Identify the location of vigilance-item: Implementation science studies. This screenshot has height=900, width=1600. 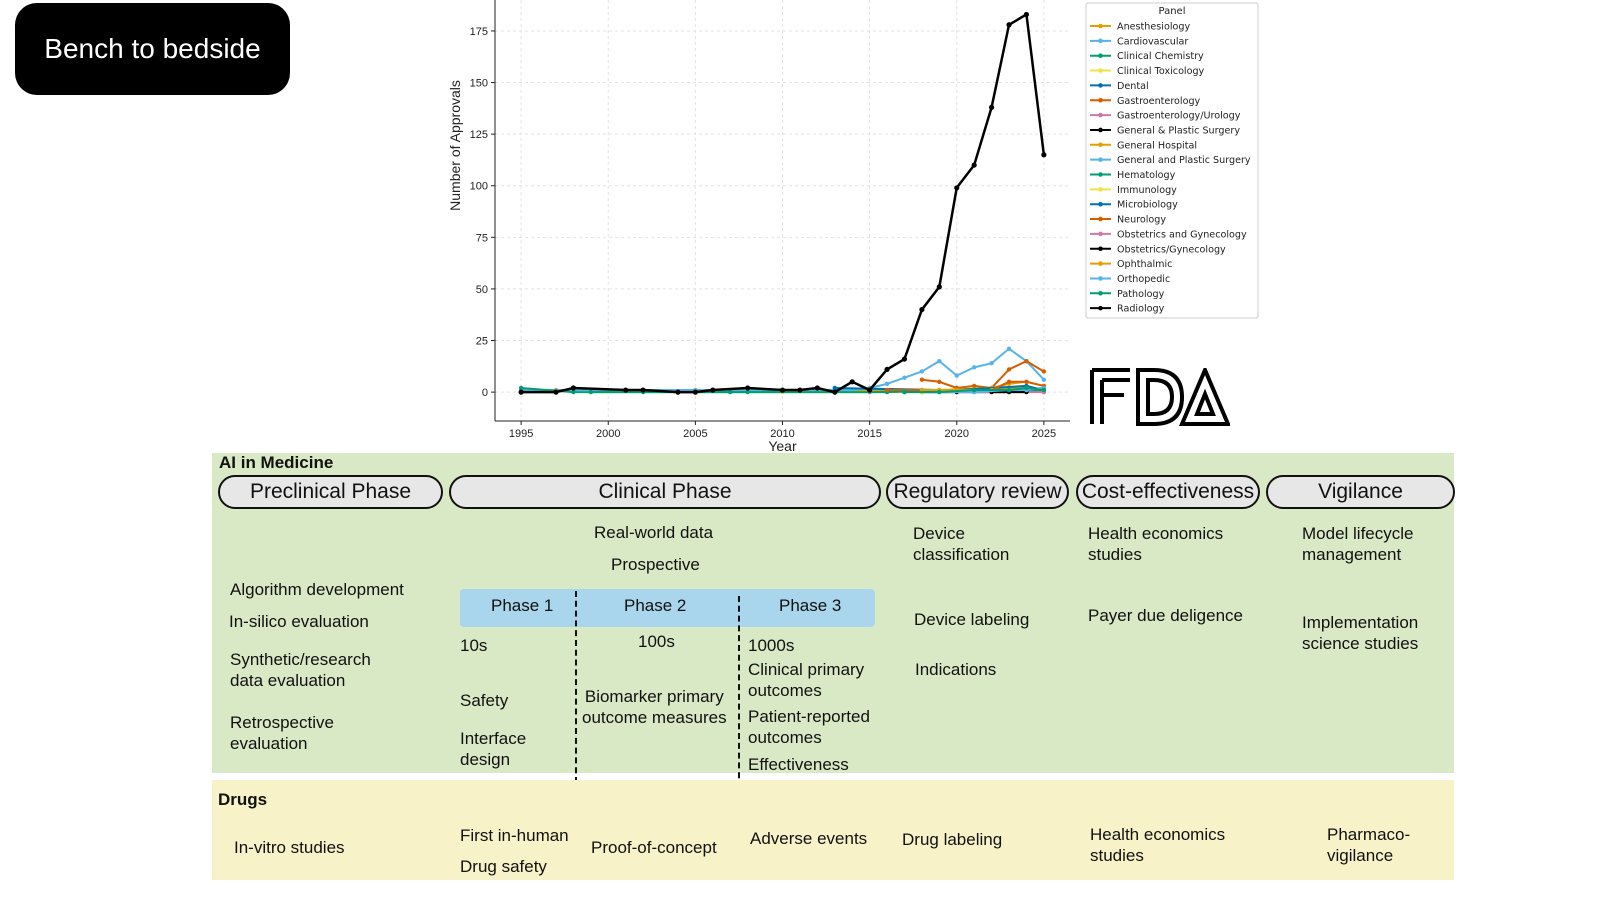
(1360, 633).